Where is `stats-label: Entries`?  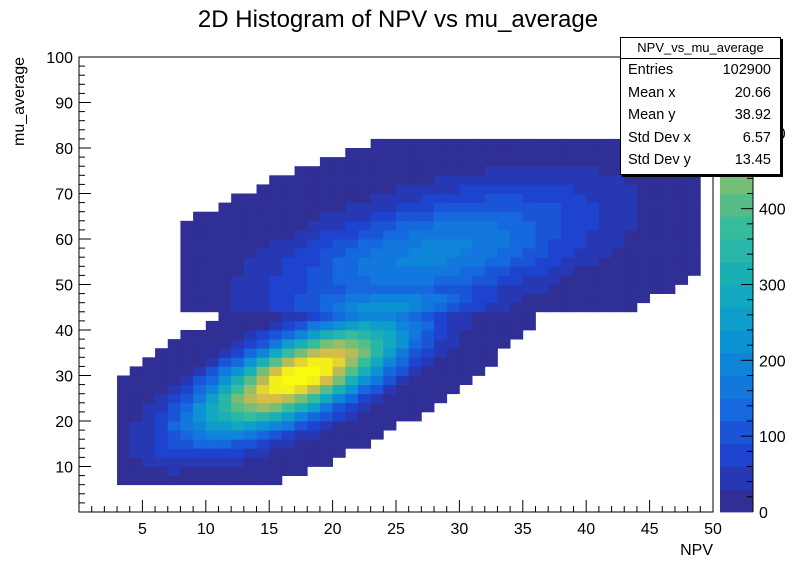 stats-label: Entries is located at coordinates (651, 70).